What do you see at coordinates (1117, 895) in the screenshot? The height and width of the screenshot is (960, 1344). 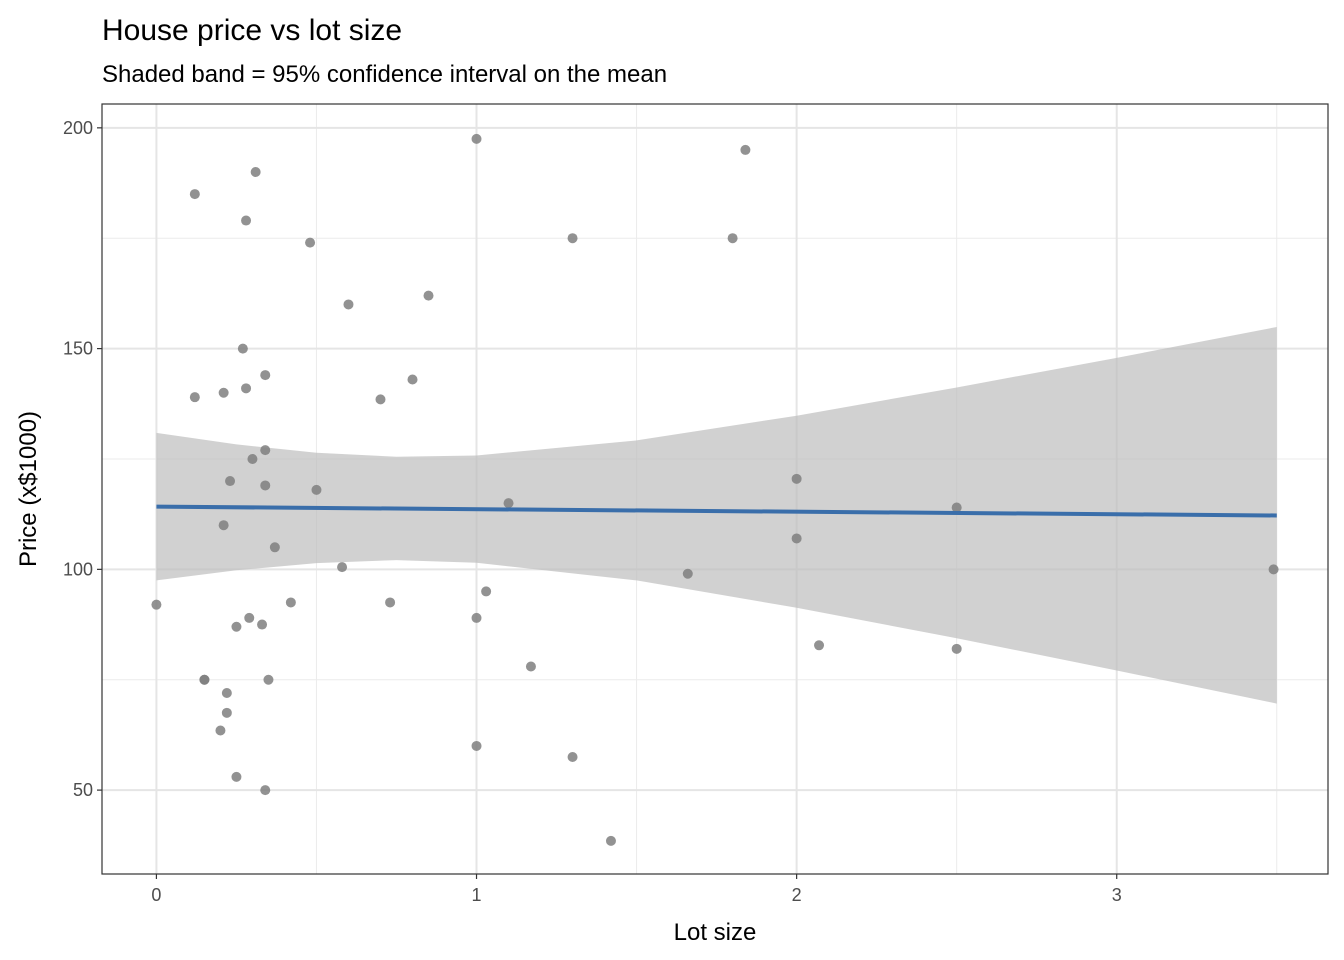 I see `x-tick-label: 3` at bounding box center [1117, 895].